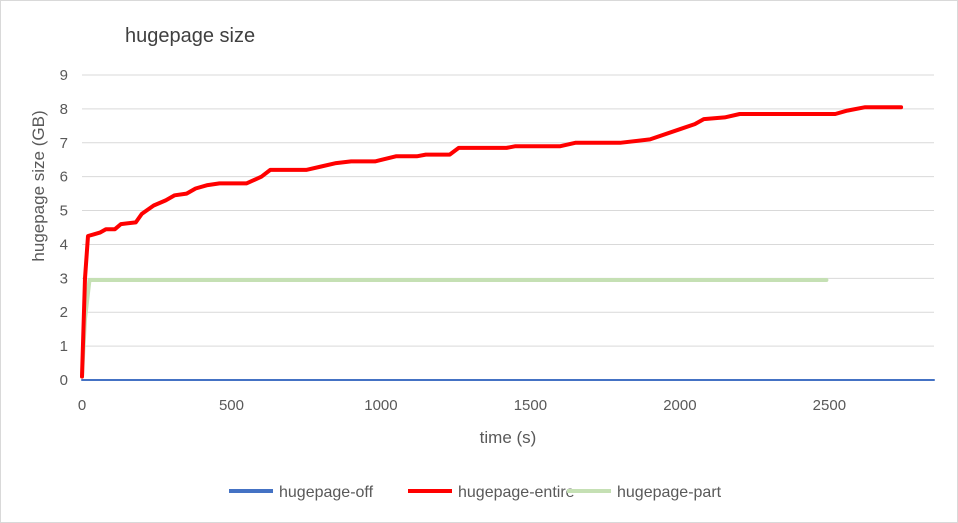  What do you see at coordinates (64, 211) in the screenshot?
I see `y-tick-label: 5` at bounding box center [64, 211].